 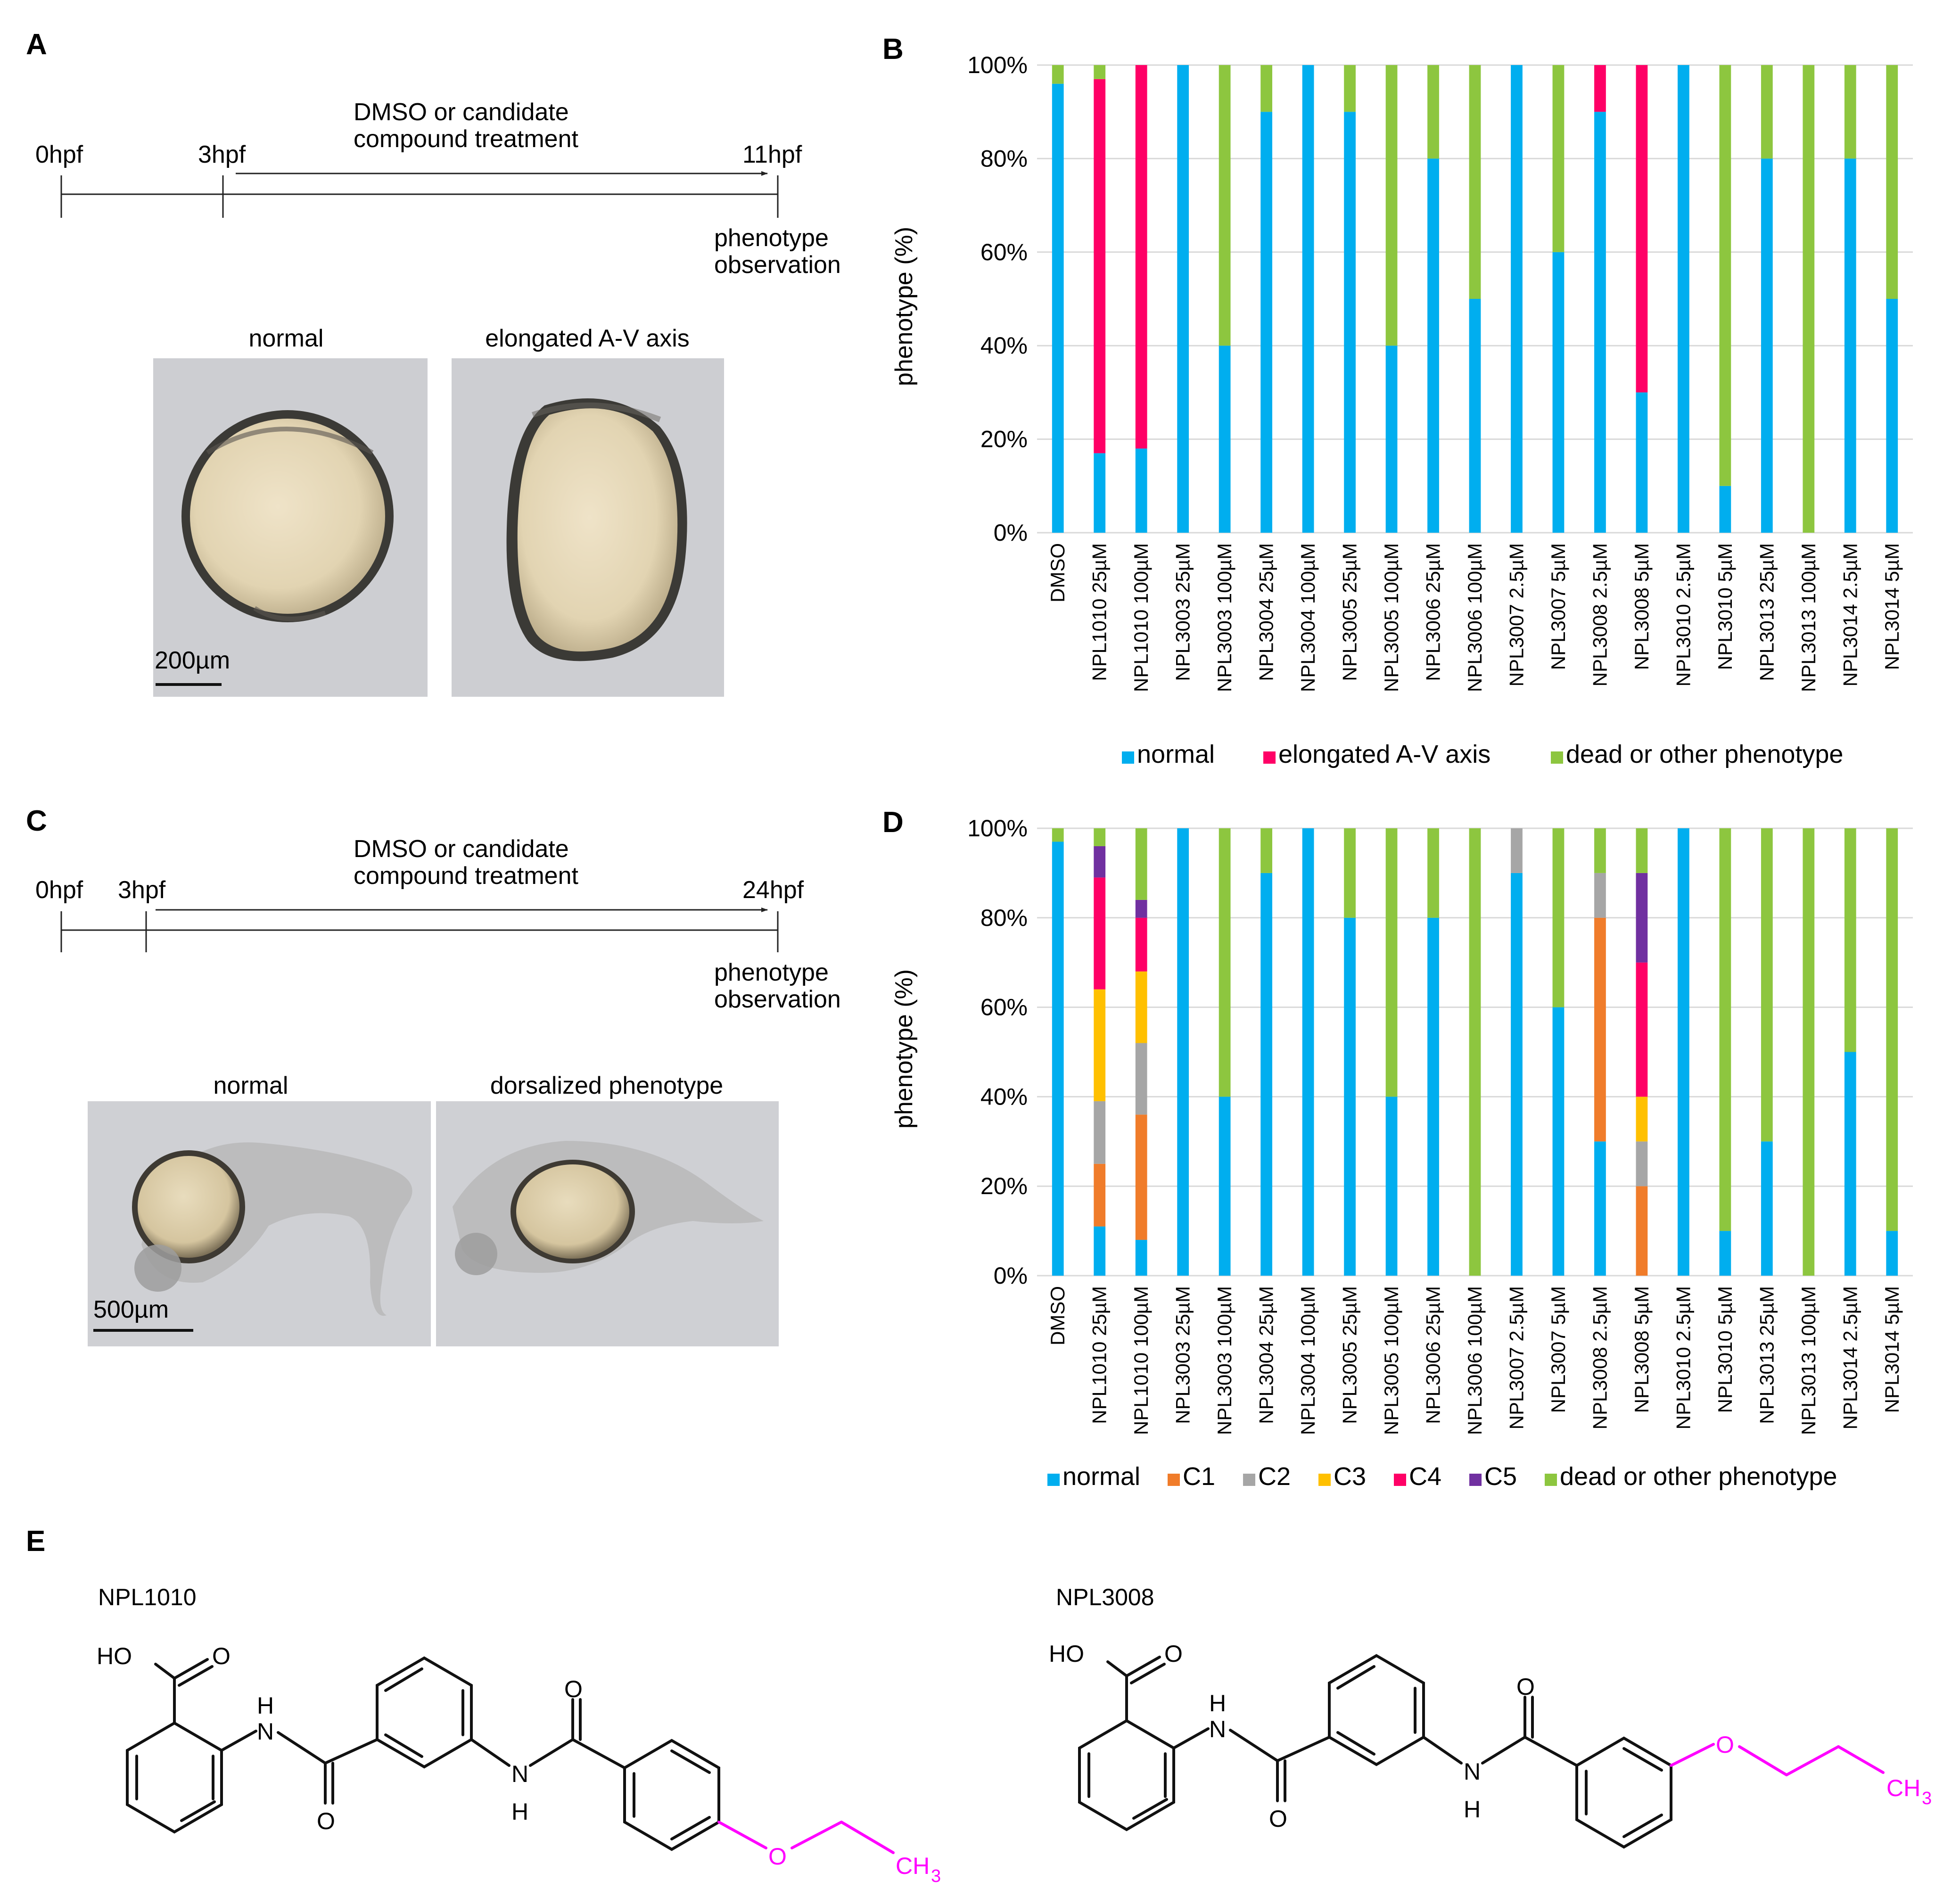 I want to click on time-label-0: 0hpf, so click(x=59, y=155).